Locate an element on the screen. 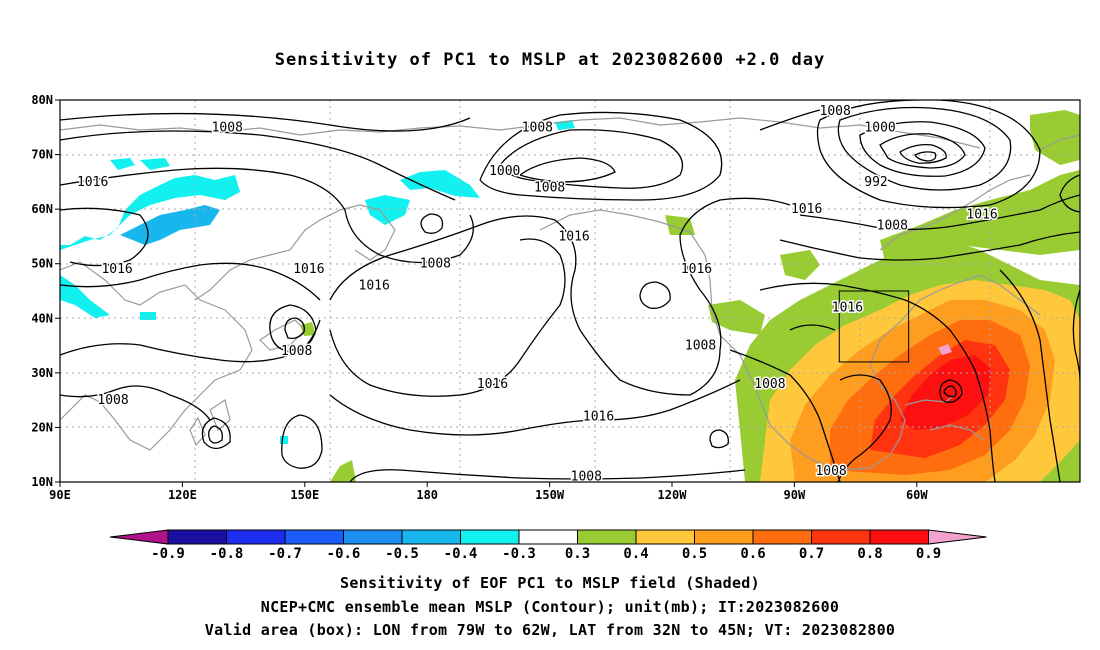 This screenshot has height=650, width=1100. colorbar-tick-label: 0.6 is located at coordinates (752, 554).